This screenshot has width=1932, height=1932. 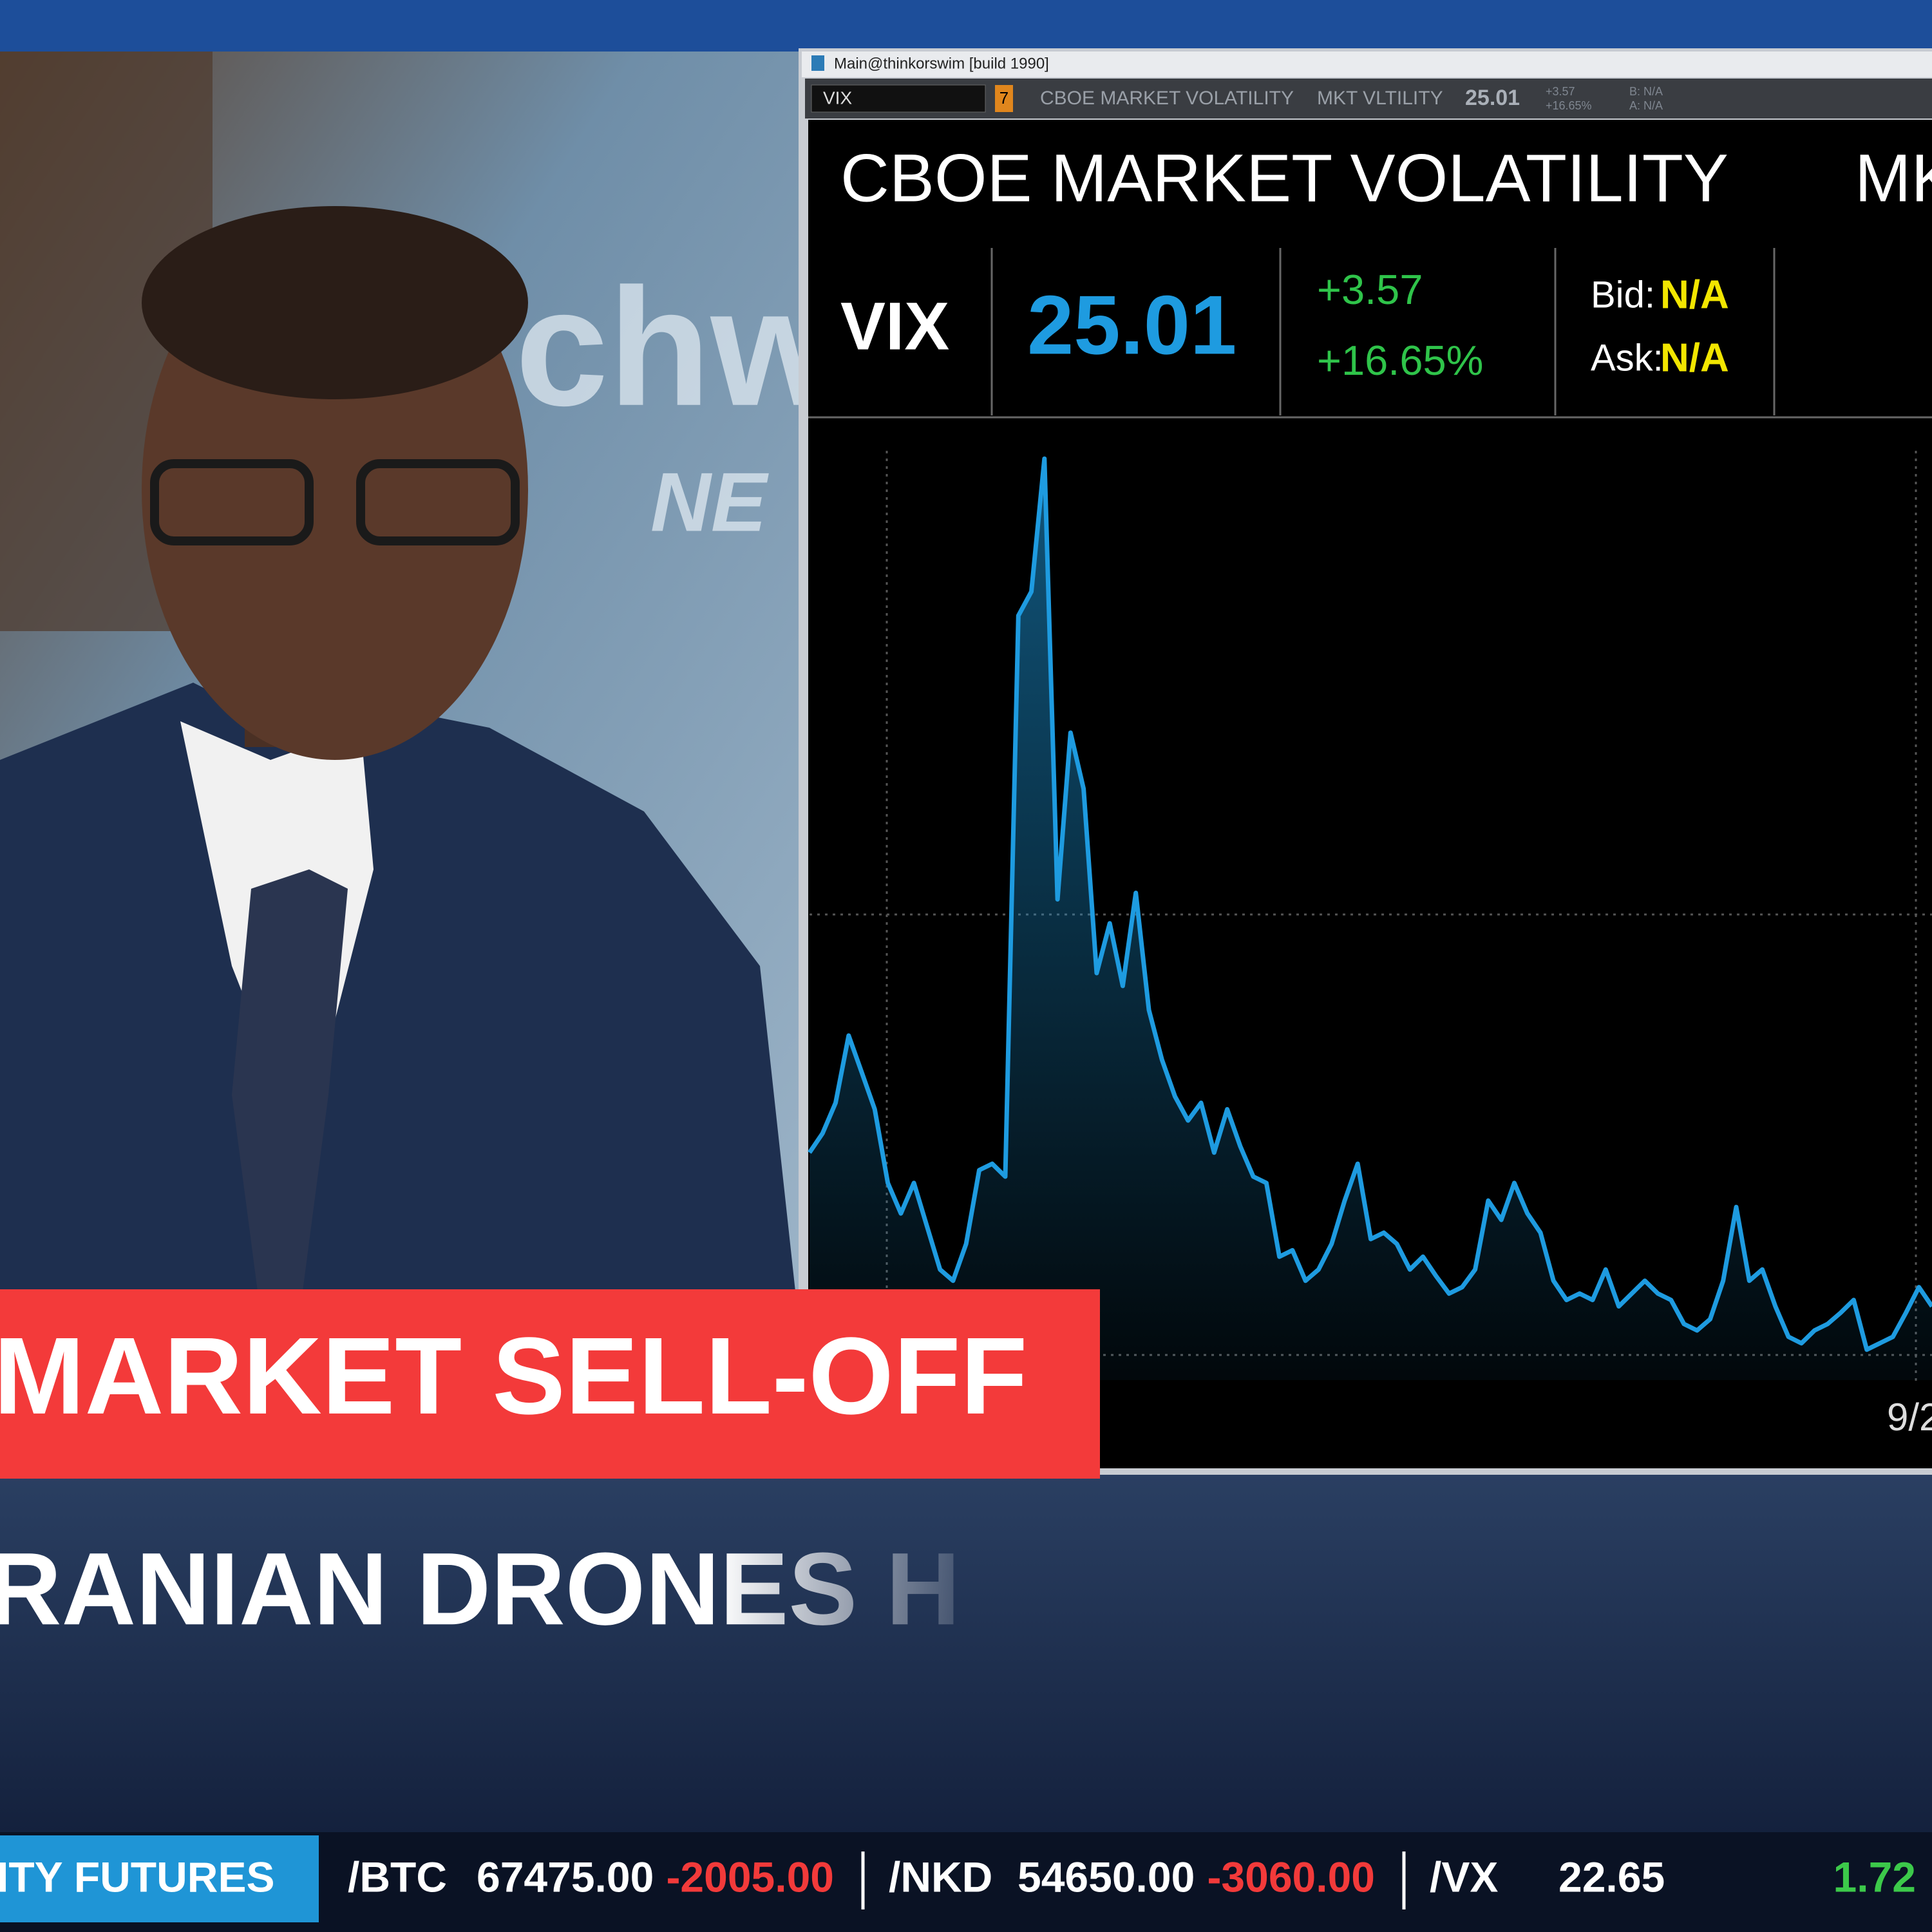 I want to click on toolbar-bid: B: N/A, so click(x=1646, y=92).